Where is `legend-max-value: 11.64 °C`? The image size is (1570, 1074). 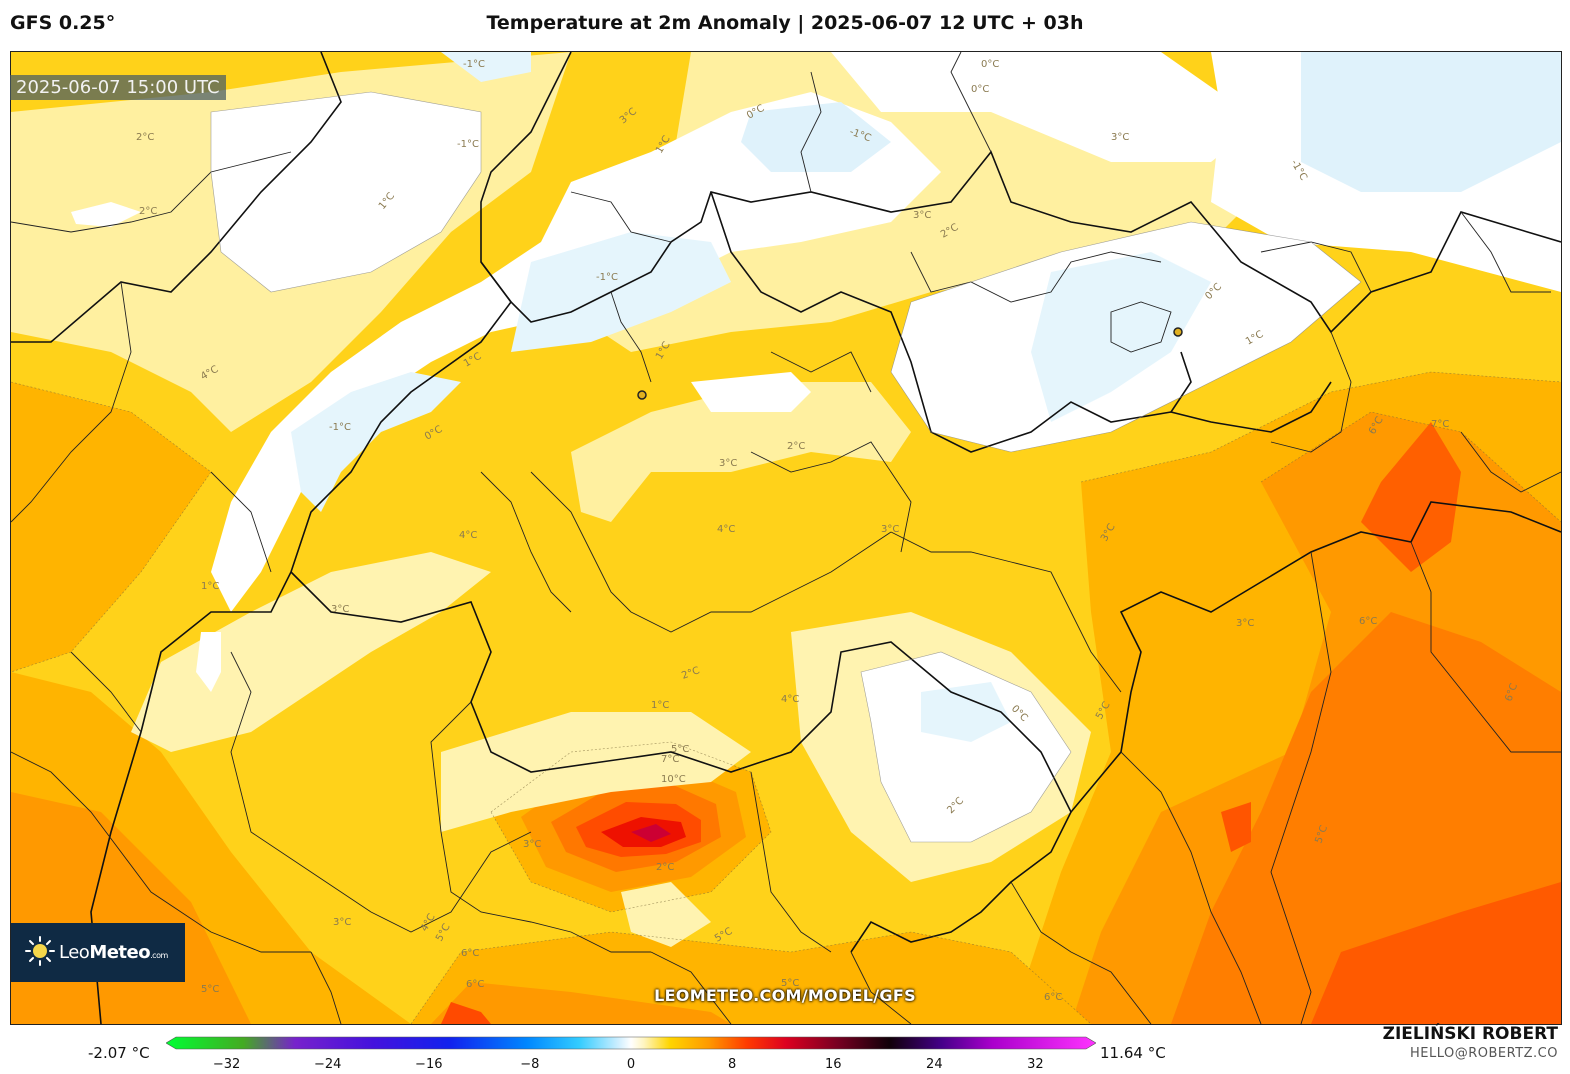
legend-max-value: 11.64 °C is located at coordinates (1133, 1053).